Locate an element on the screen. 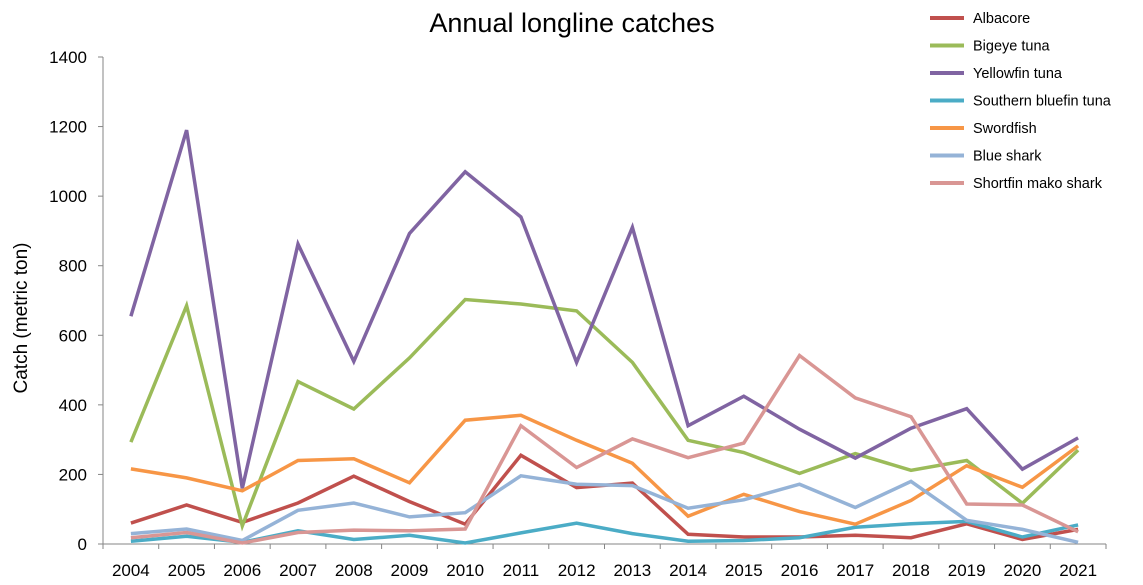  legend-label: Swordfish is located at coordinates (1005, 129).